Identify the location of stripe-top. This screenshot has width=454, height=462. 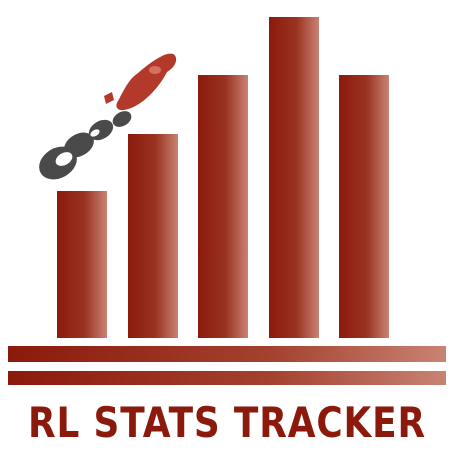
(227, 354).